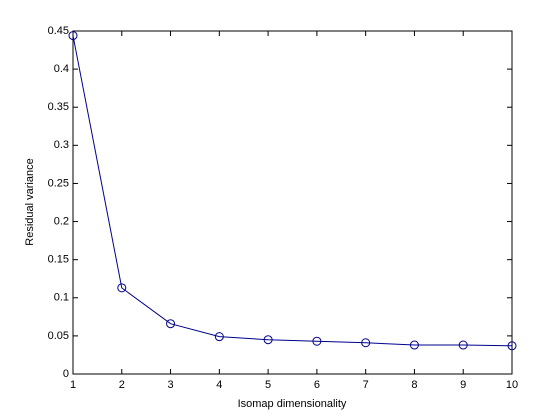 This screenshot has height=420, width=560. I want to click on x-tick-label: 9, so click(463, 385).